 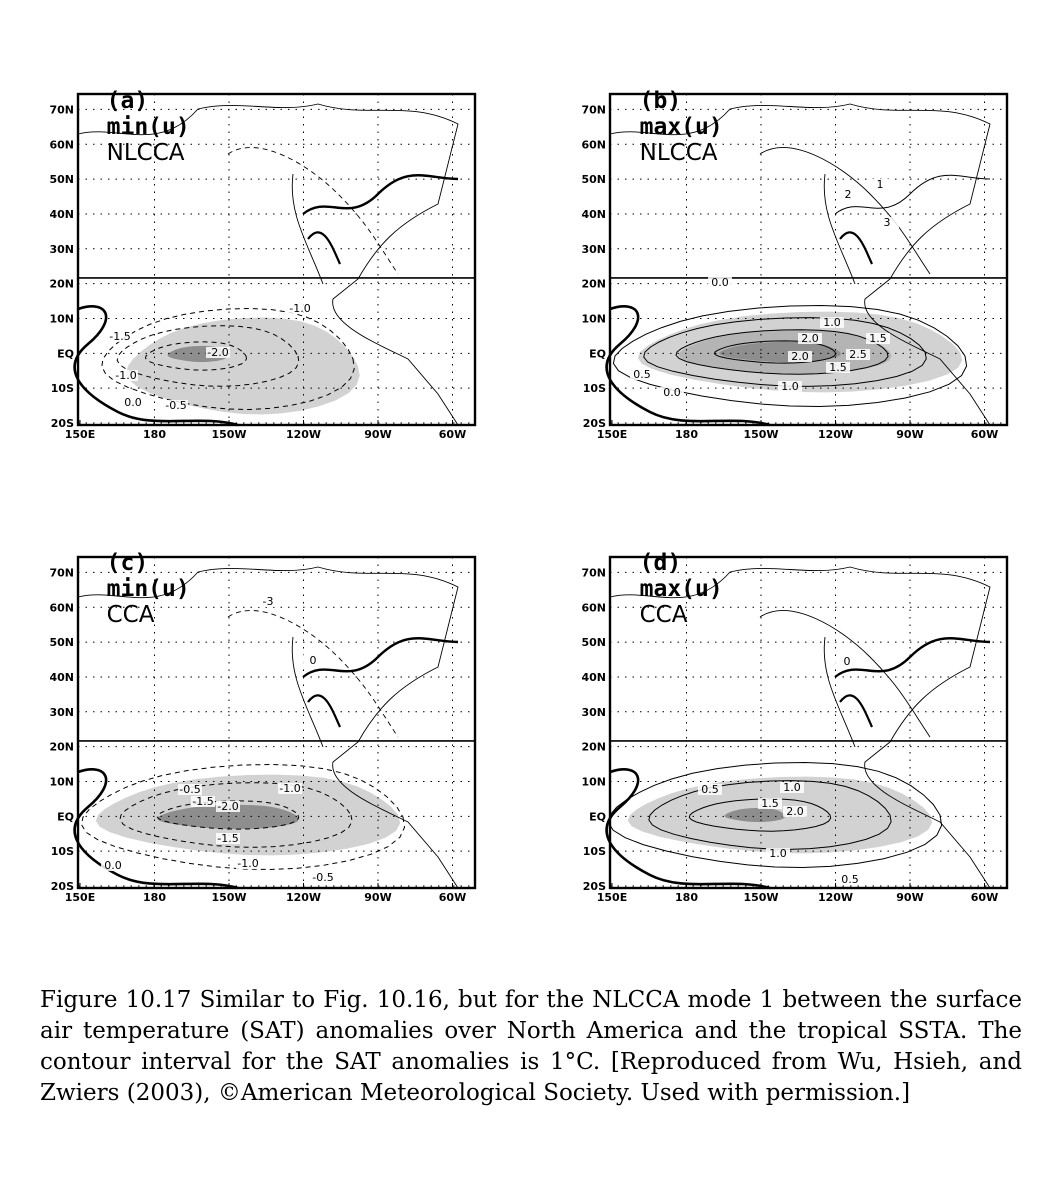 I want to click on contour-label: 2.0, so click(x=800, y=356).